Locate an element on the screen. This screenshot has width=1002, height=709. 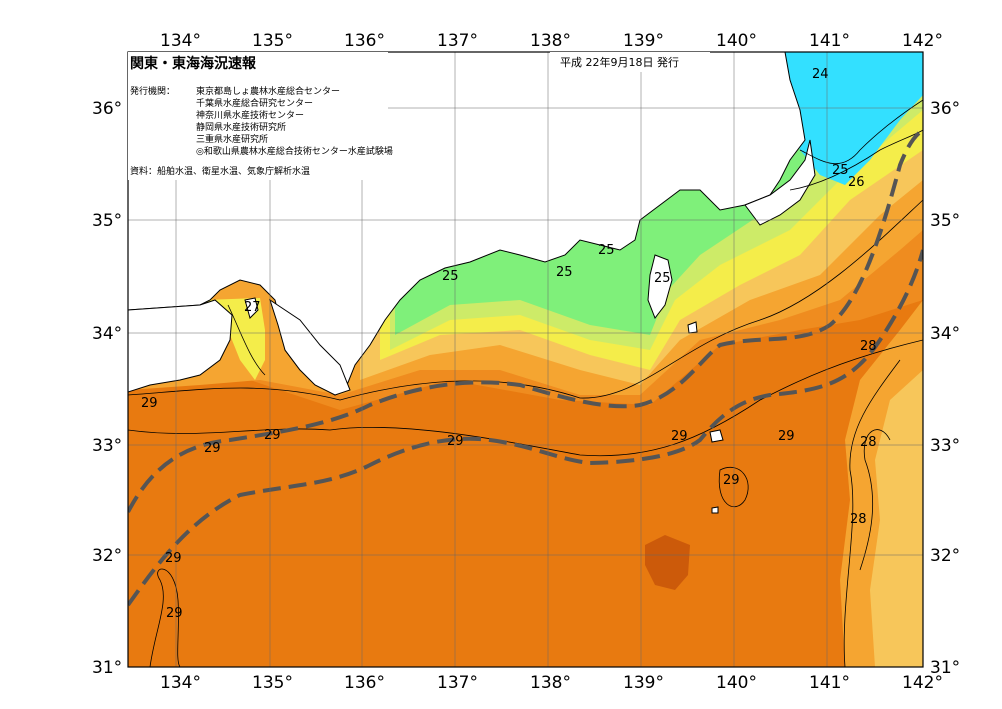
map-title: 関東・東海海況速報 is located at coordinates (193, 63).